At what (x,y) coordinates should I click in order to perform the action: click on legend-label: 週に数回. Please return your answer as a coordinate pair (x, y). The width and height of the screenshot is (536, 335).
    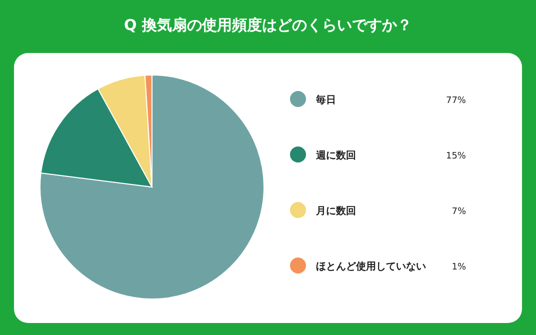
    Looking at the image, I should click on (335, 156).